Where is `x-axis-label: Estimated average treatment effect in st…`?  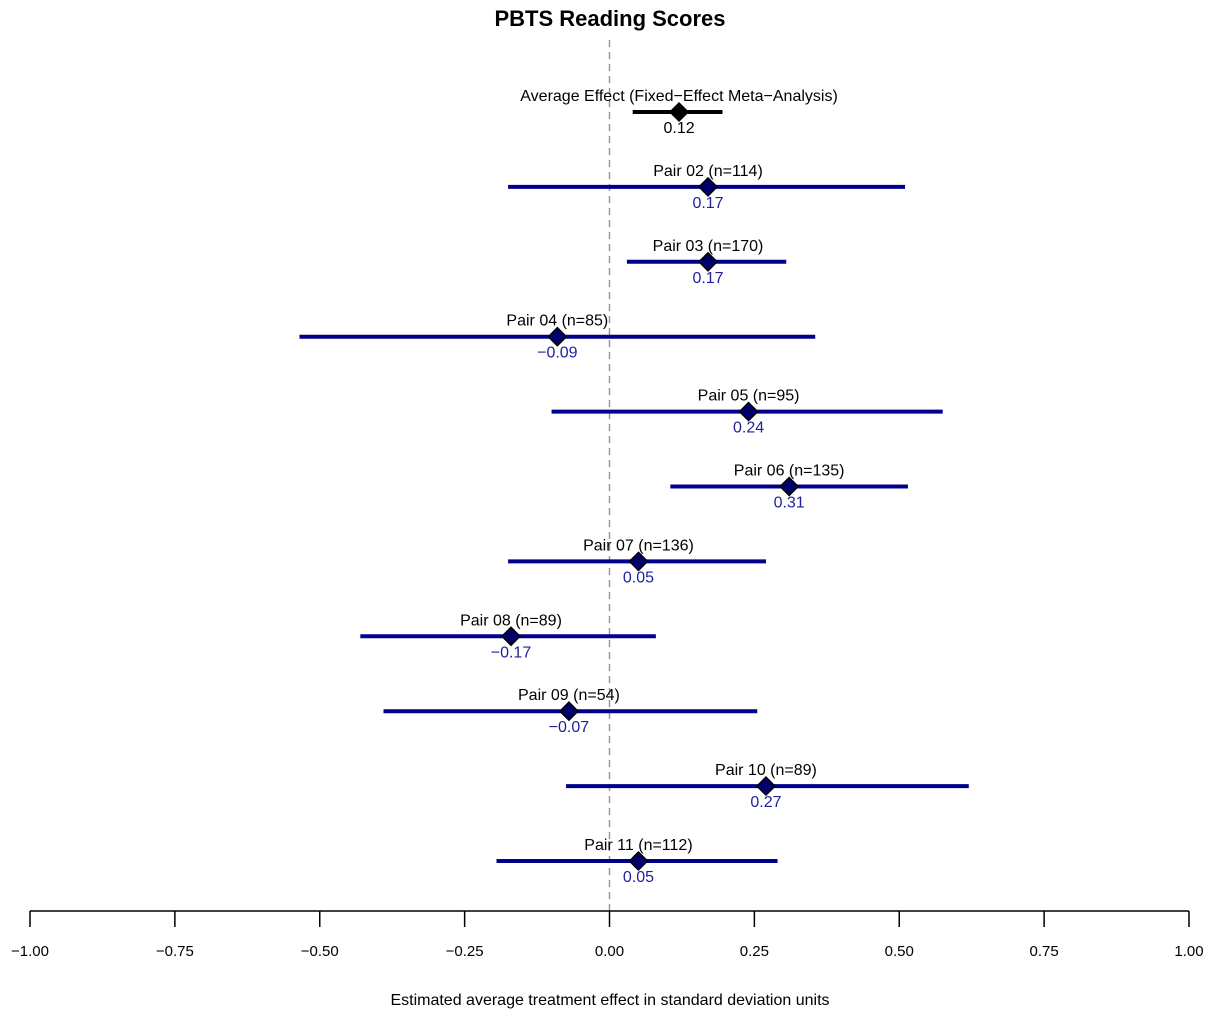
x-axis-label: Estimated average treatment effect in st… is located at coordinates (609, 1000).